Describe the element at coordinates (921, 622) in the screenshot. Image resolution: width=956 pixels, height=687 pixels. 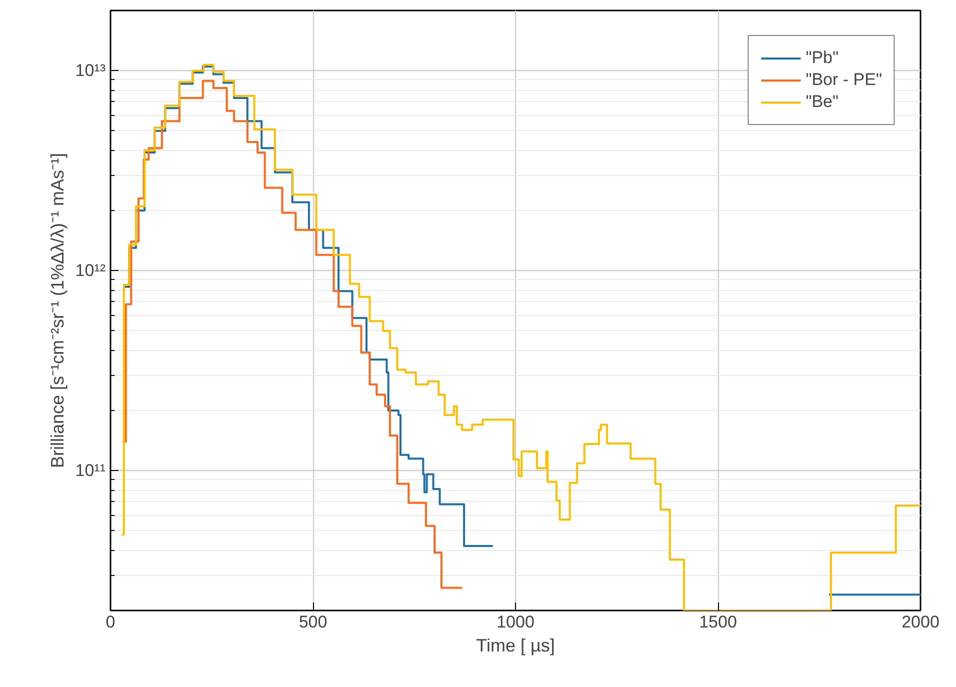
I see `x-tick-label: 2000` at that location.